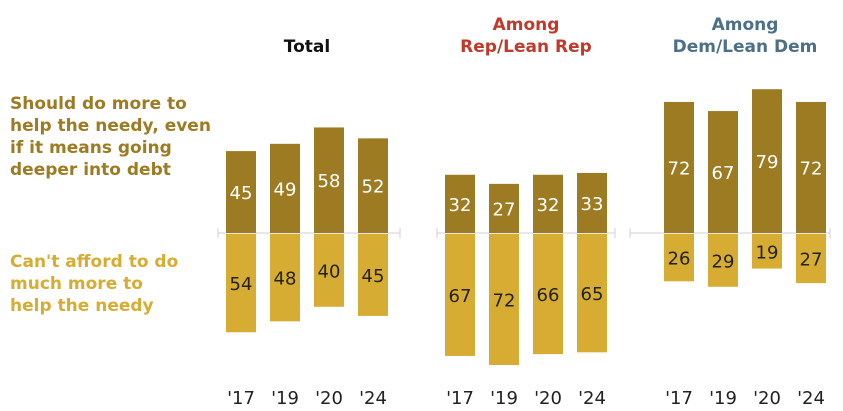  I want to click on label-more-dem-1: 67, so click(723, 173).